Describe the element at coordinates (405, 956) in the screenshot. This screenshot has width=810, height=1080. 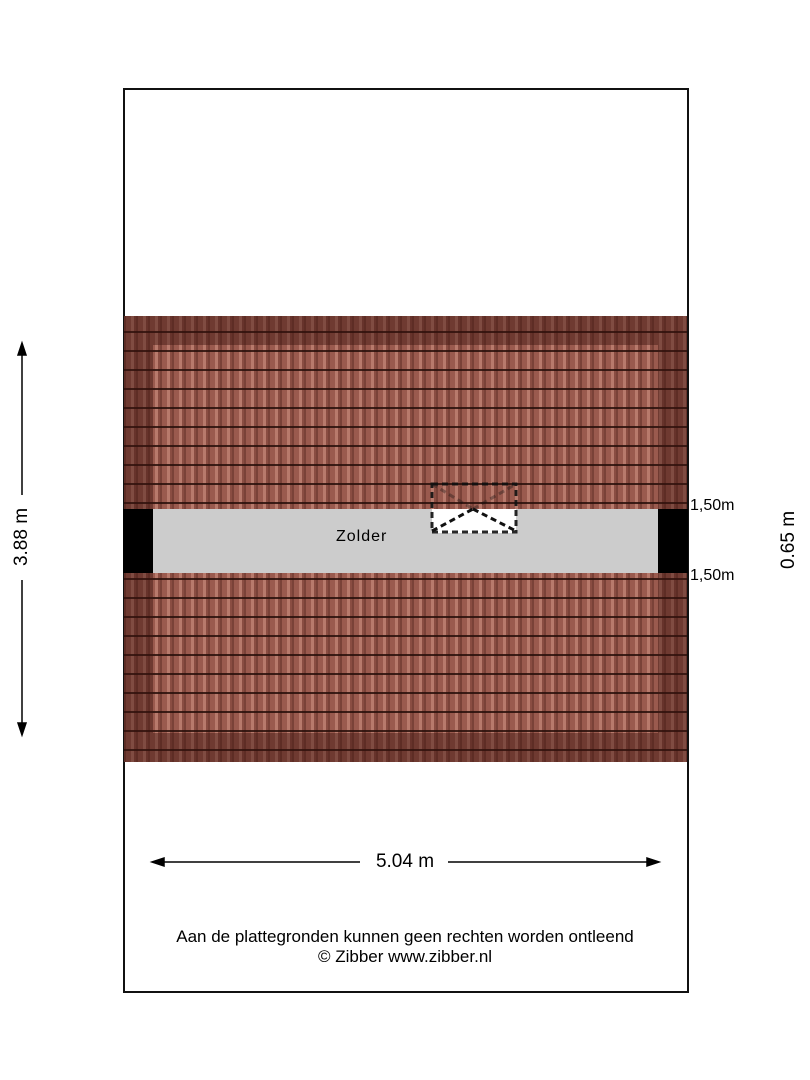
I see `copyright-line: © Zibber www.zibber.nl` at that location.